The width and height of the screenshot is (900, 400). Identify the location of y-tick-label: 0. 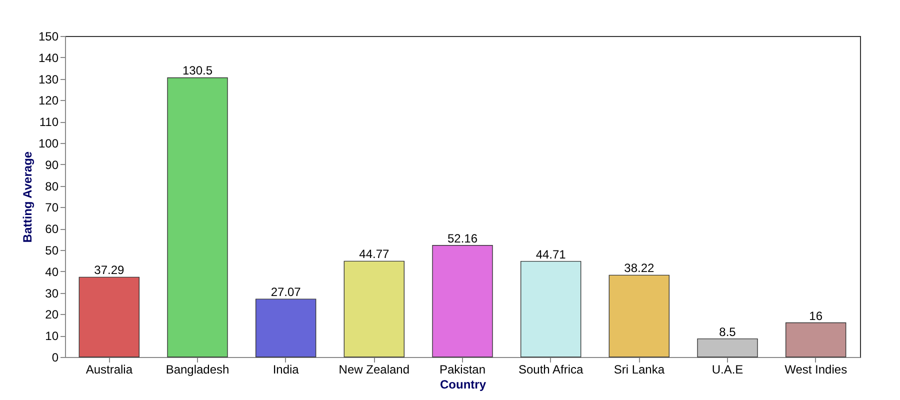
(55, 357).